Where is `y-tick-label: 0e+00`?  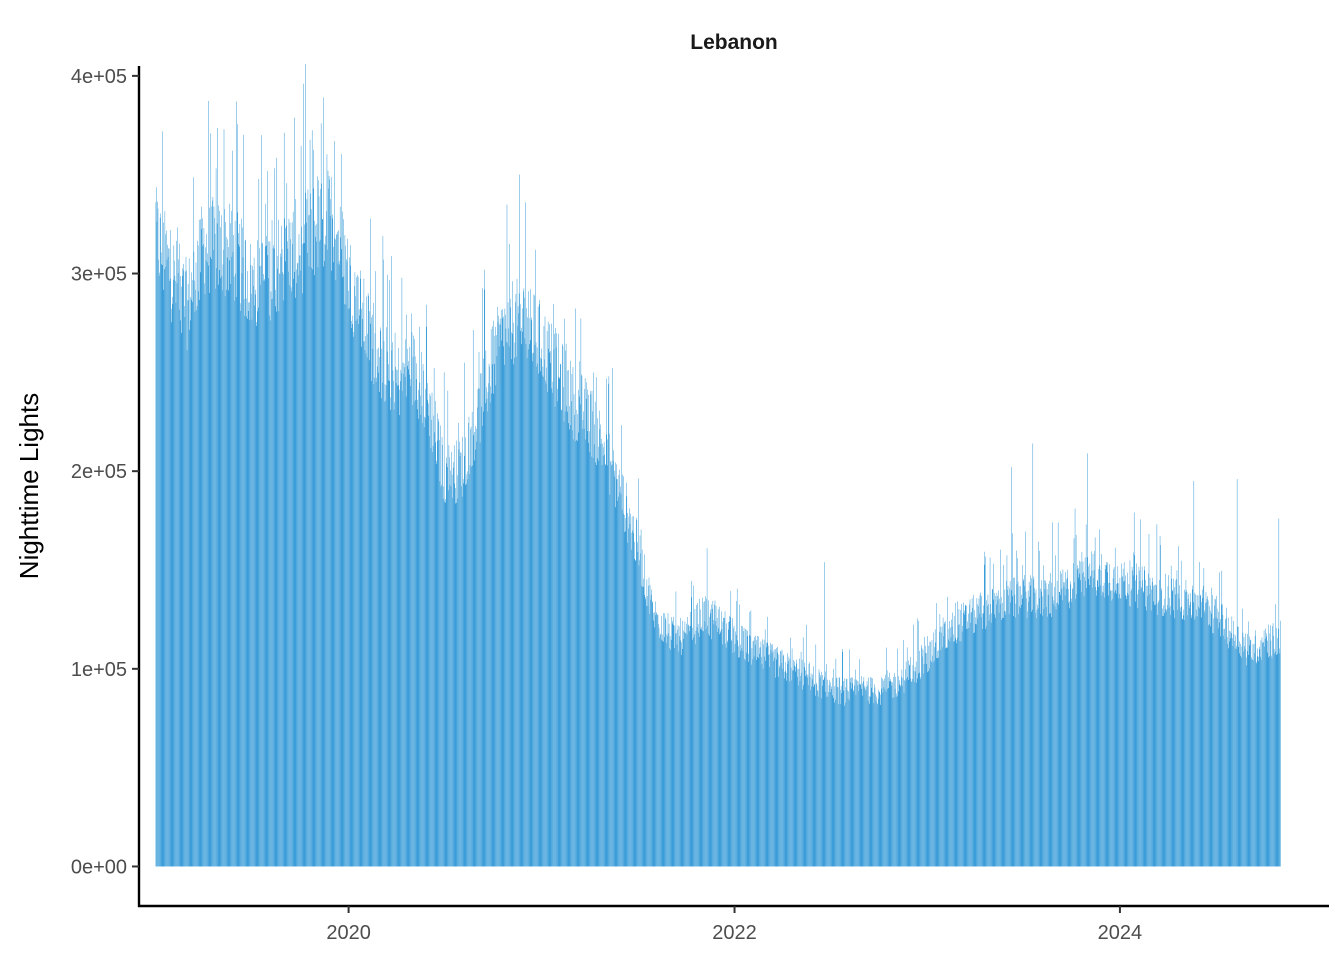 y-tick-label: 0e+00 is located at coordinates (99, 867).